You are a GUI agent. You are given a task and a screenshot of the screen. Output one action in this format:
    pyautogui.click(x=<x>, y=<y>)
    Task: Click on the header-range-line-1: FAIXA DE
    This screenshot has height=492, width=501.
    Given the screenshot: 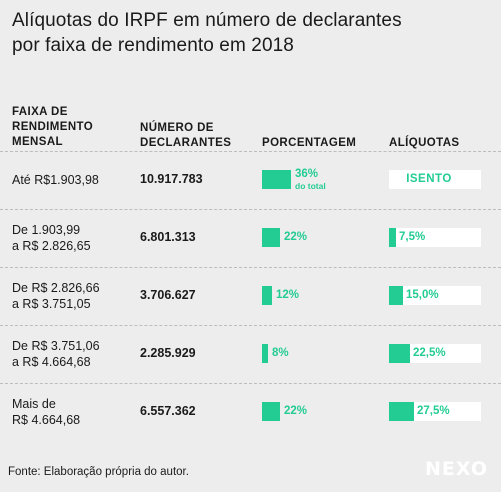 What is the action you would take?
    pyautogui.click(x=40, y=112)
    